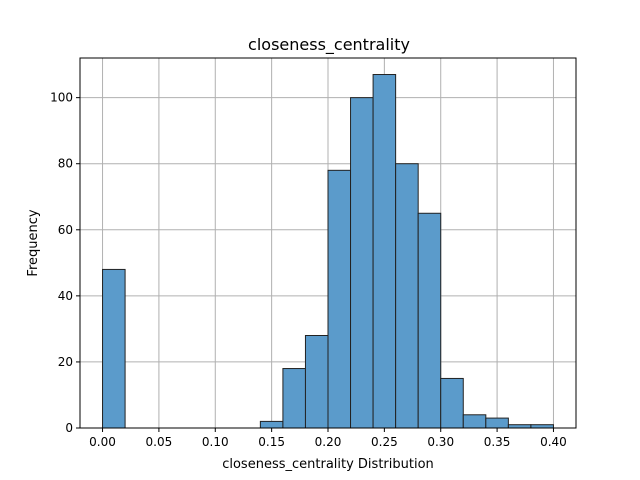  What do you see at coordinates (61, 98) in the screenshot?
I see `y-tick-label: 100` at bounding box center [61, 98].